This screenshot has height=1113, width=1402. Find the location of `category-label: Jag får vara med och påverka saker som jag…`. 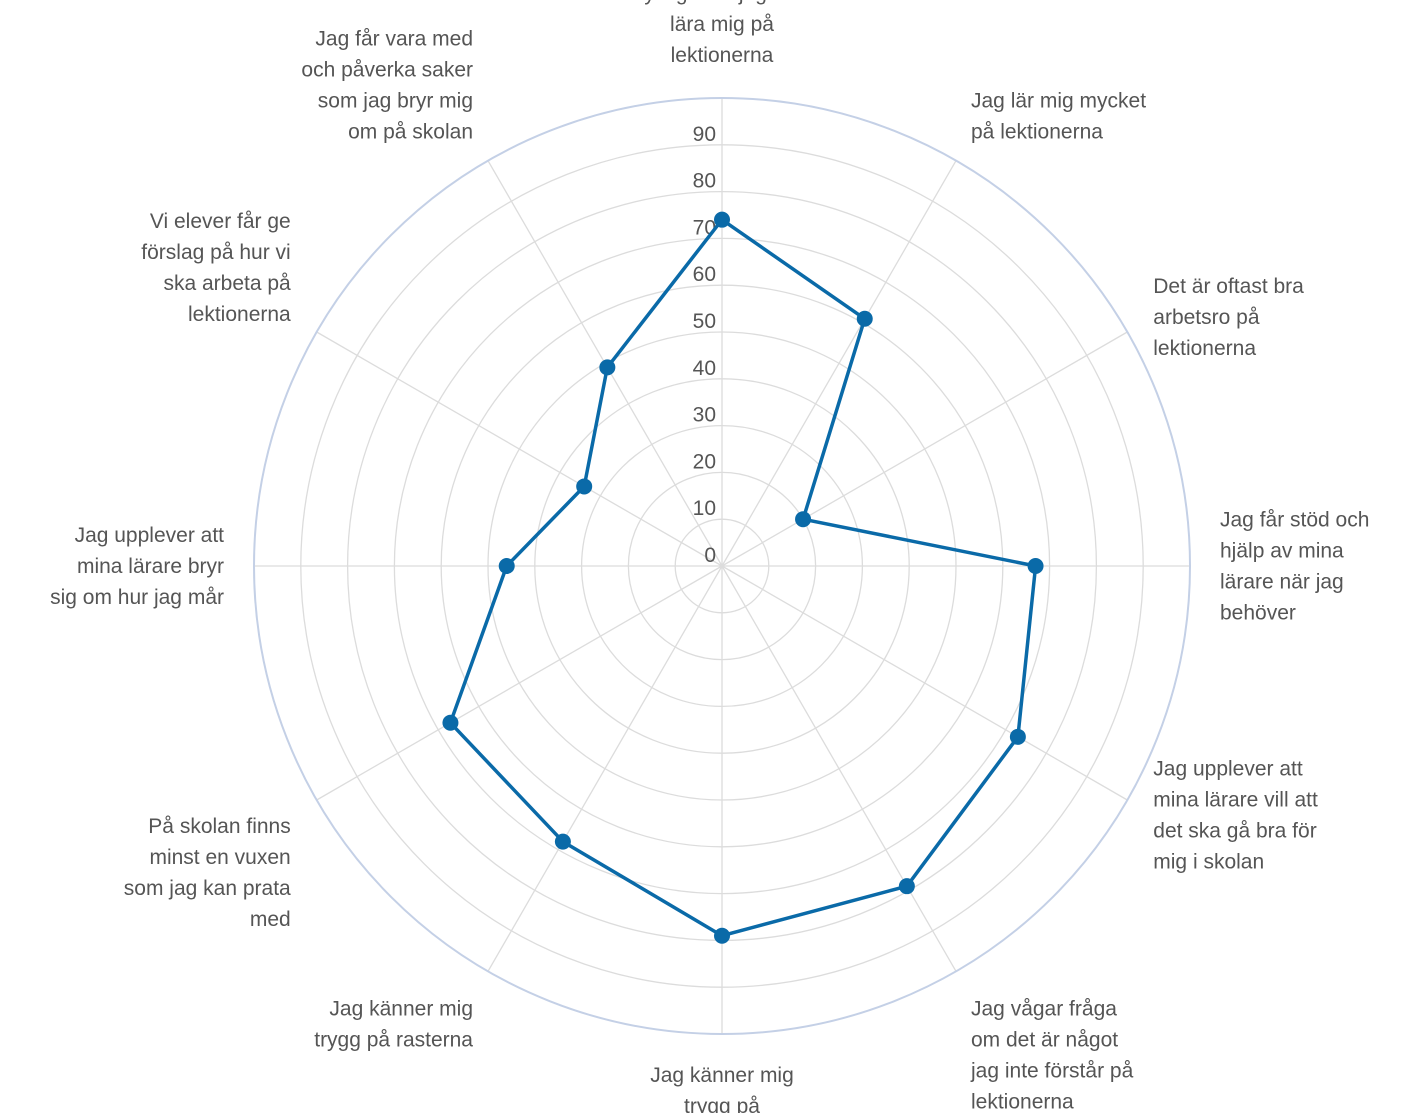

category-label: Jag får vara med och påverka saker som jag… is located at coordinates (387, 86).